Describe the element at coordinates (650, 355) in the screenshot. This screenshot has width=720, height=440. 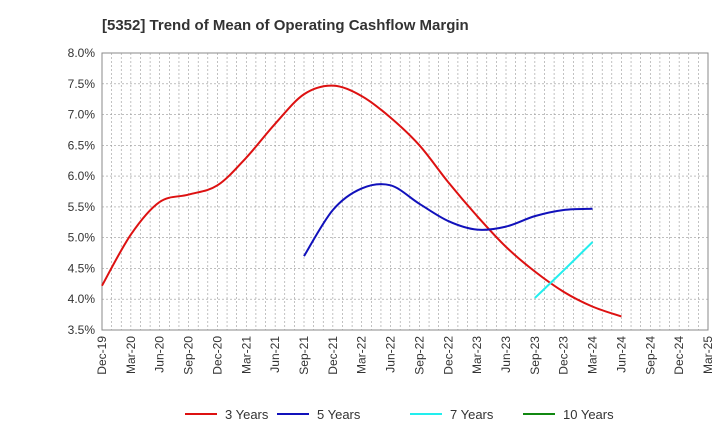
I see `x-tick-label: Sep-24` at that location.